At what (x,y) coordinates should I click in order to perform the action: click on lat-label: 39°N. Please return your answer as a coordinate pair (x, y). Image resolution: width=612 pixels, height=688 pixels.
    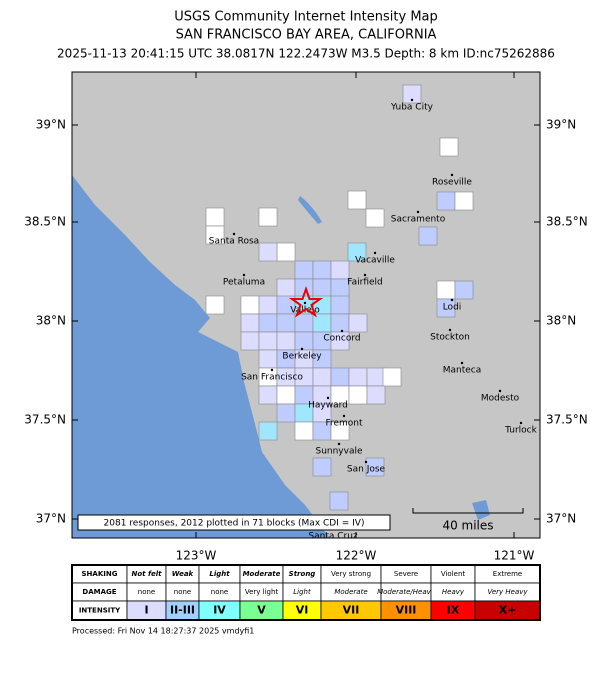
    Looking at the image, I should click on (51, 125).